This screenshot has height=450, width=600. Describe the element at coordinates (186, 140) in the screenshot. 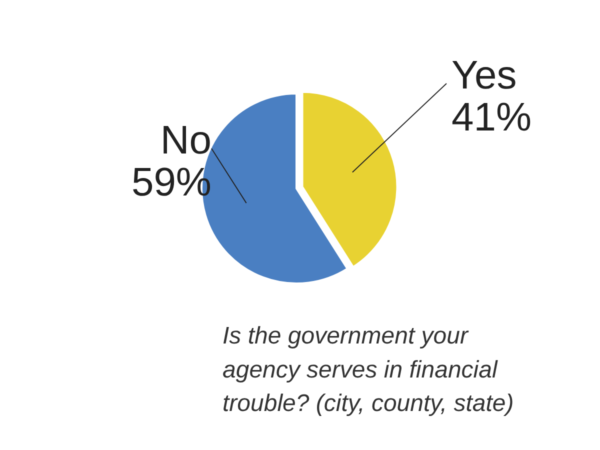

I see `slice-label: No` at that location.